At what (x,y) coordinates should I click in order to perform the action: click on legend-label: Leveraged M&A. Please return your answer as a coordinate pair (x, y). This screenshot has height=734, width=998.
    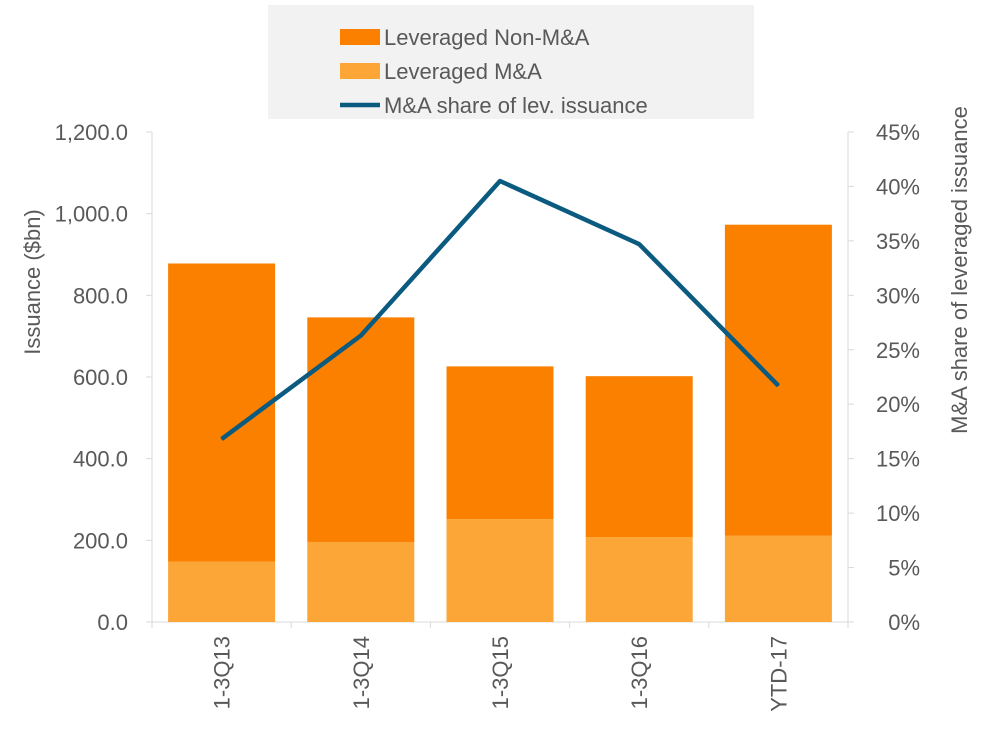
    Looking at the image, I should click on (463, 71).